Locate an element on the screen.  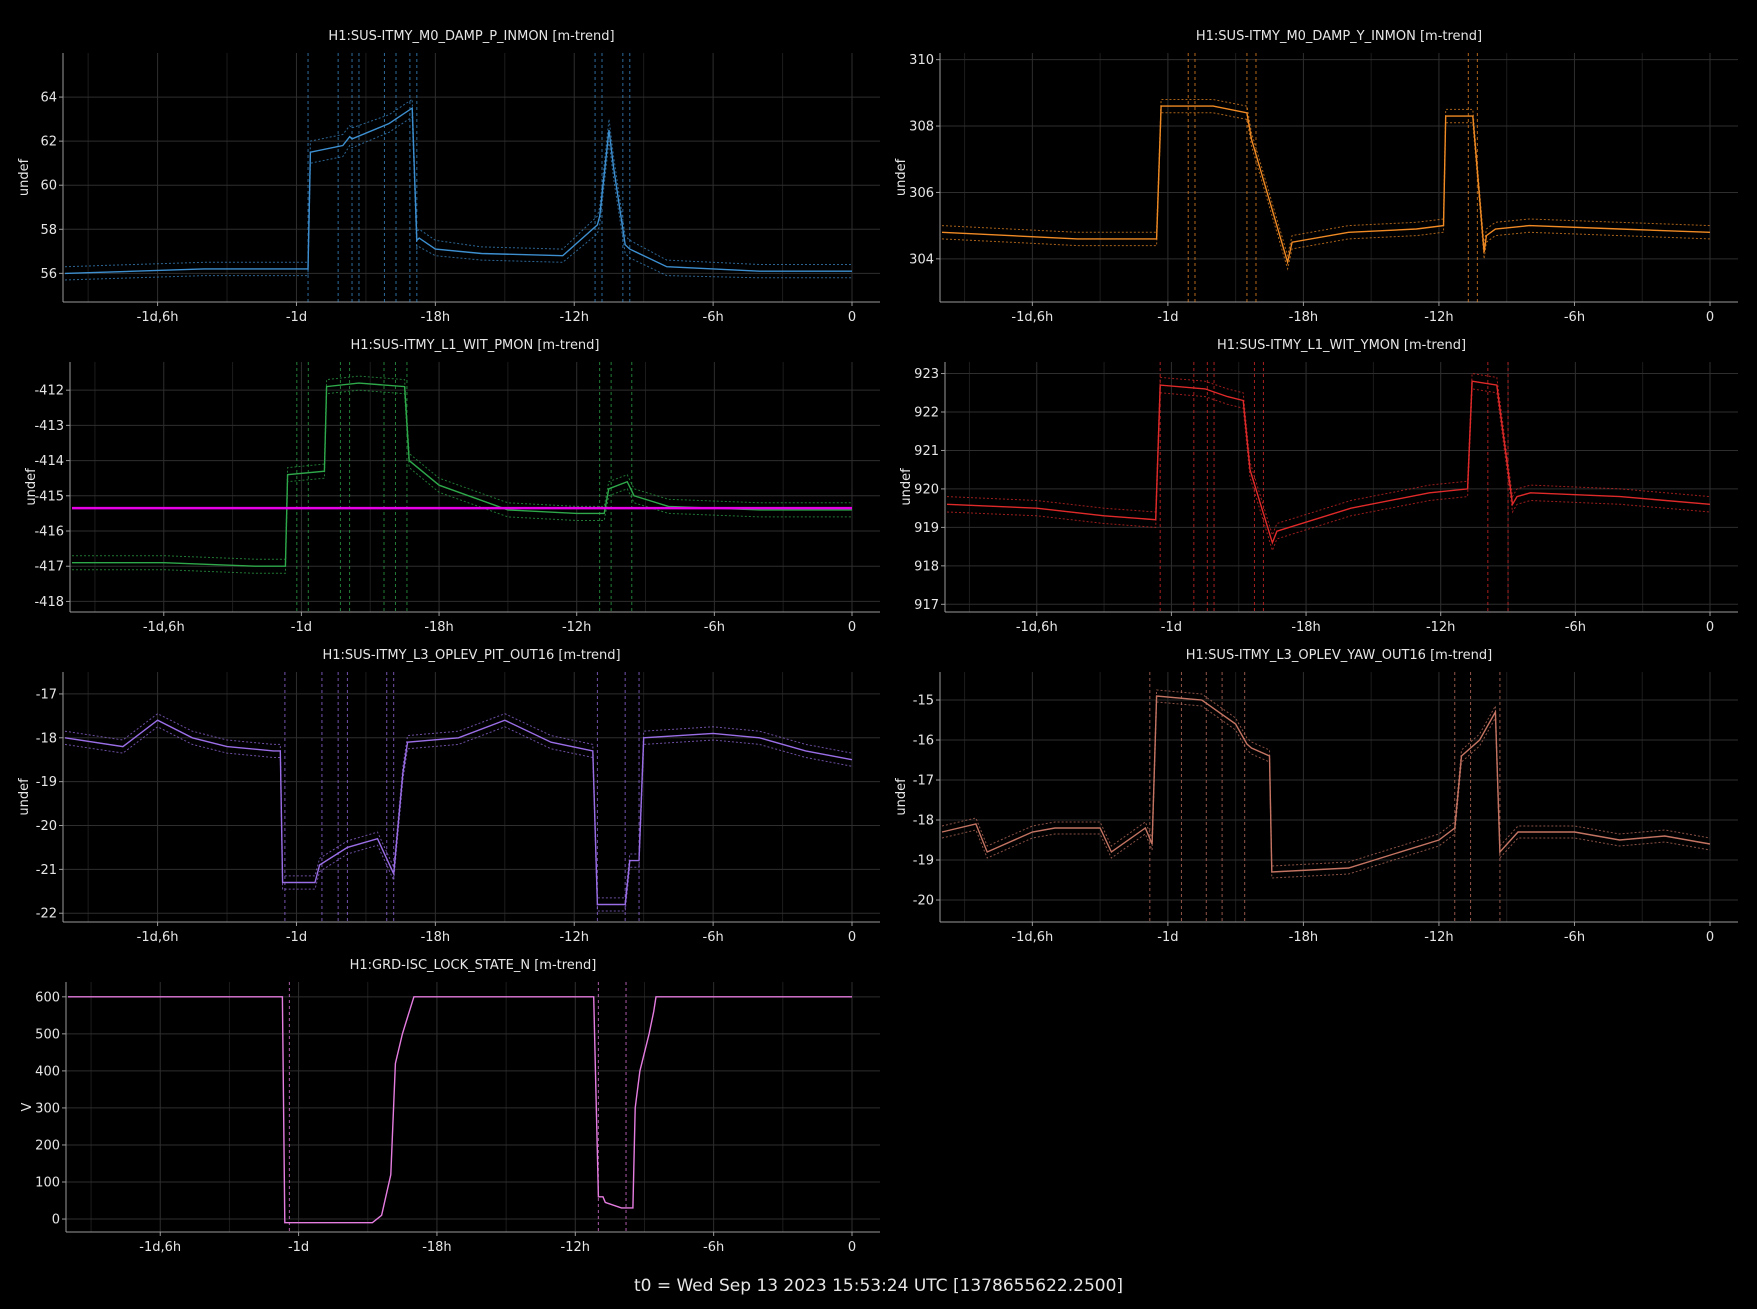
y-tick-label: 304 is located at coordinates (921, 259).